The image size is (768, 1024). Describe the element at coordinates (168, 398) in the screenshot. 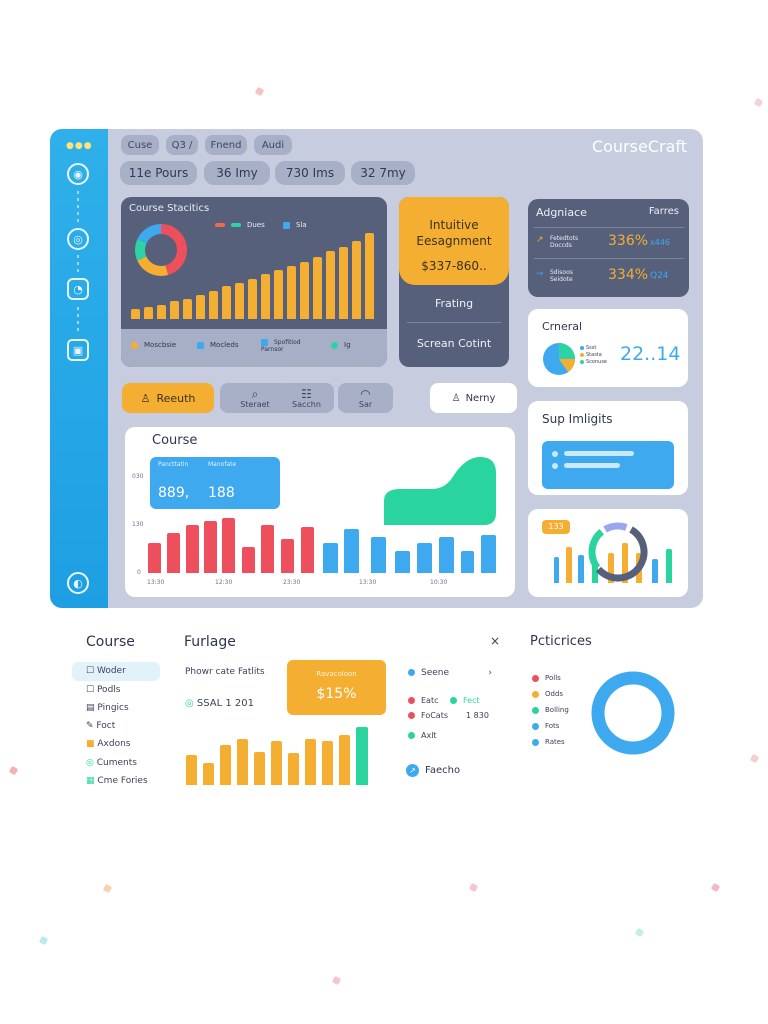

I see `primary-button: ♙ Reeuth` at that location.